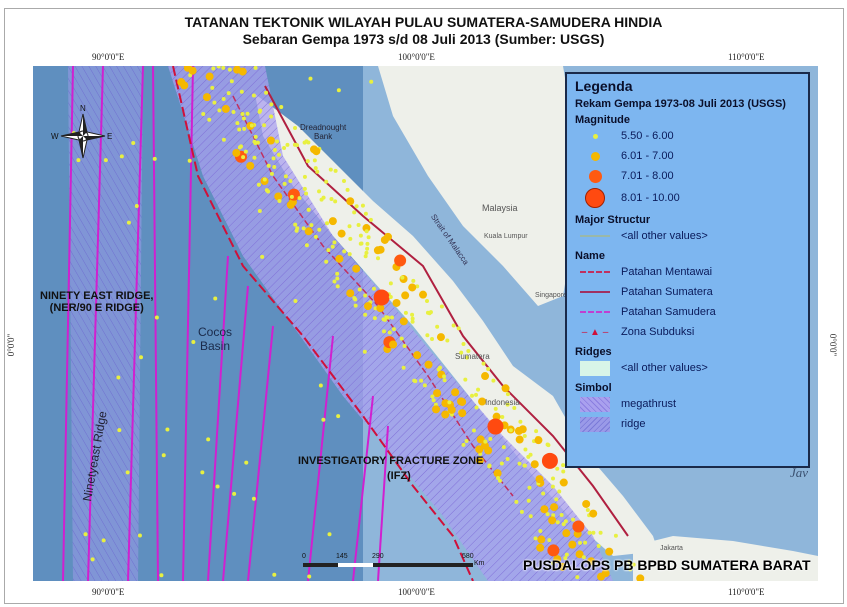  Describe the element at coordinates (595, 176) in the screenshot. I see `dot-large-icon` at that location.